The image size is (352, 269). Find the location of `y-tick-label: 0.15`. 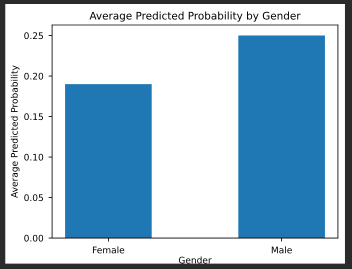

y-tick-label: 0.15 is located at coordinates (33, 116).